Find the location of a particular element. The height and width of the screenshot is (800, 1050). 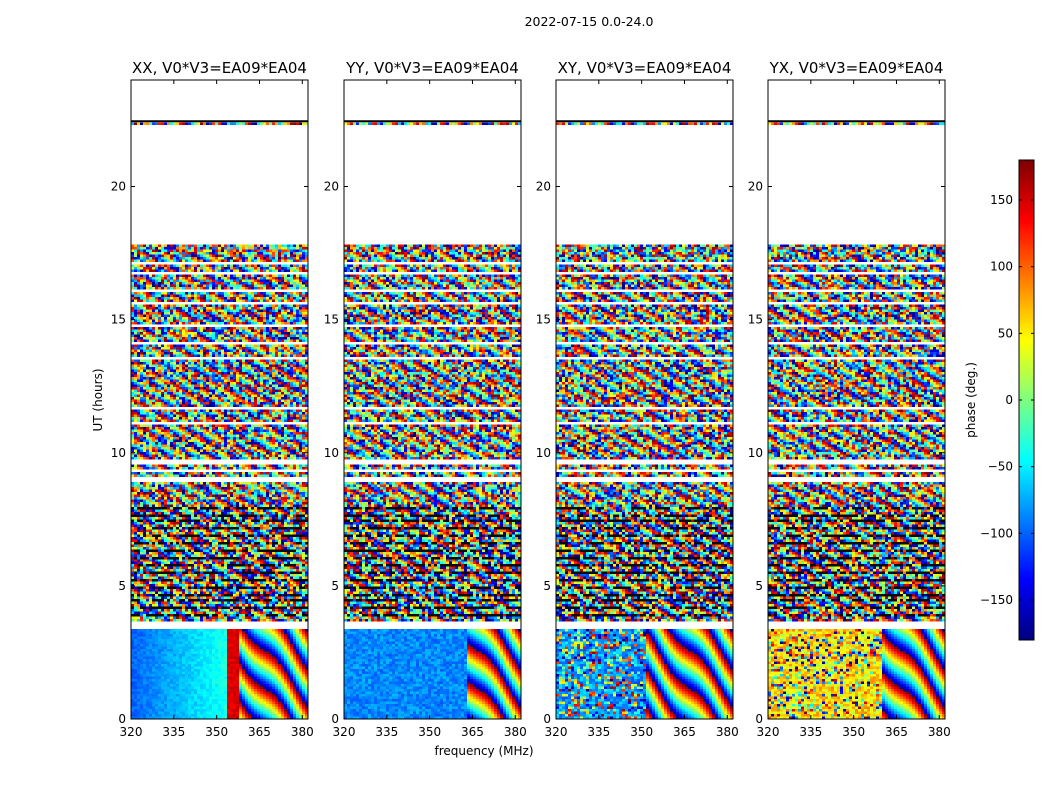

colorbar-gradient is located at coordinates (1026, 400).